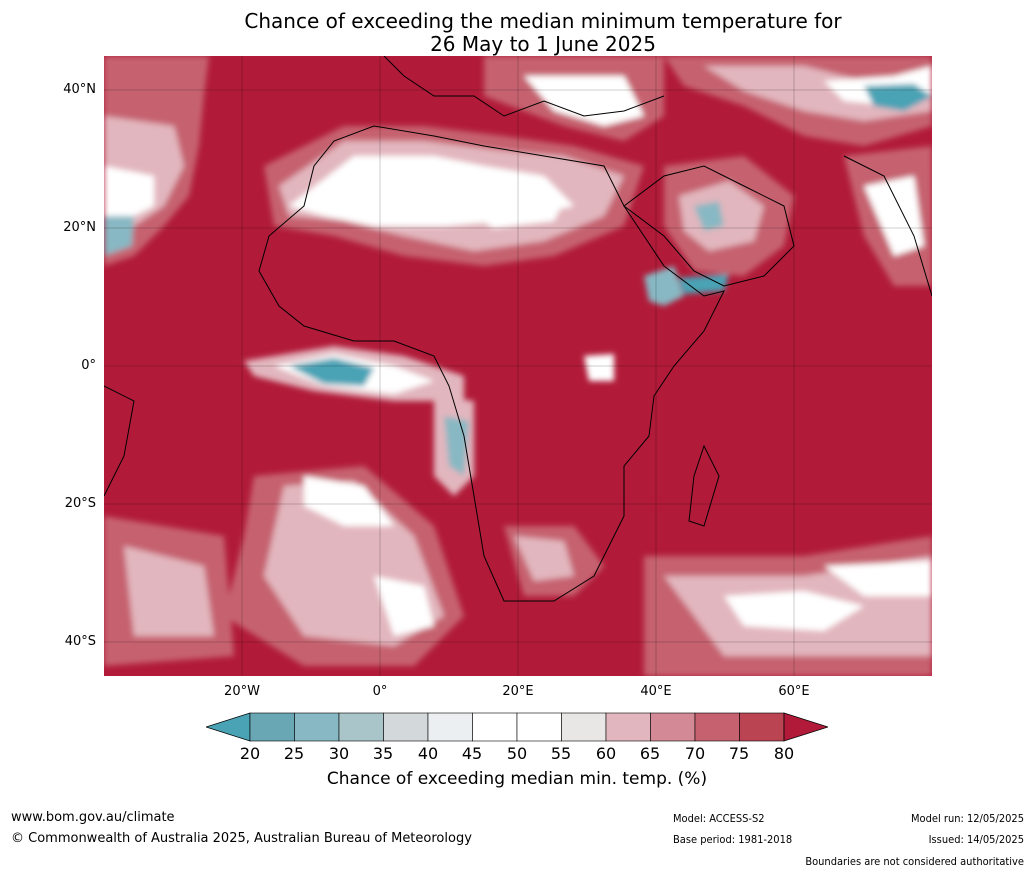 The image size is (1035, 873). Describe the element at coordinates (518, 691) in the screenshot. I see `lon-label-20e: 20°E` at that location.